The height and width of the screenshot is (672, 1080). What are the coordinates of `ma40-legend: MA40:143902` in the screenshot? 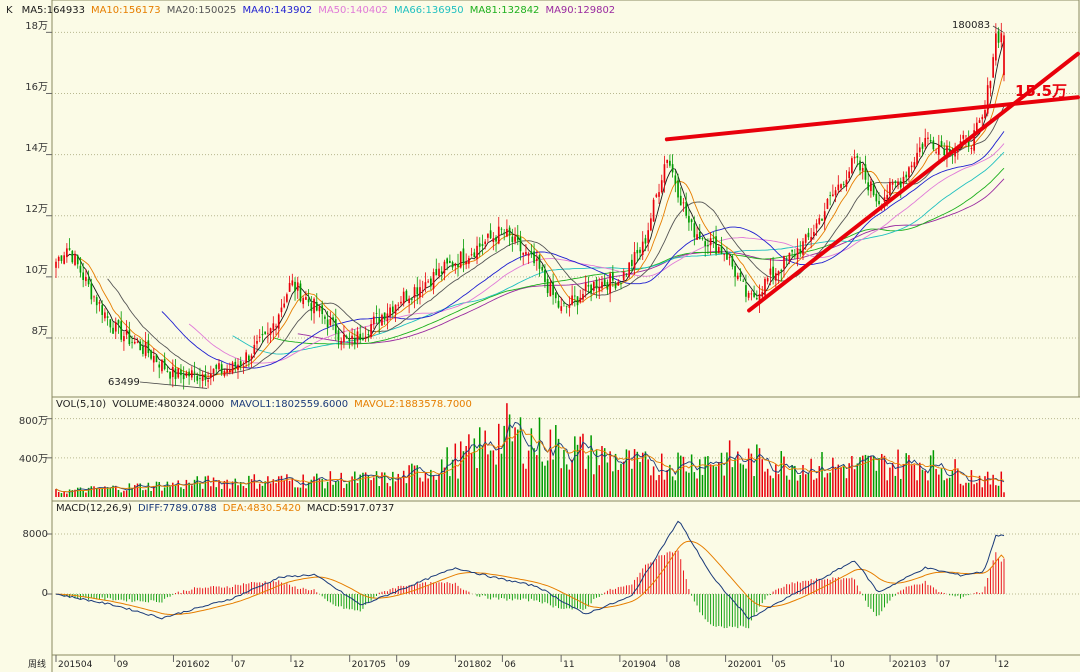 It's located at (277, 10).